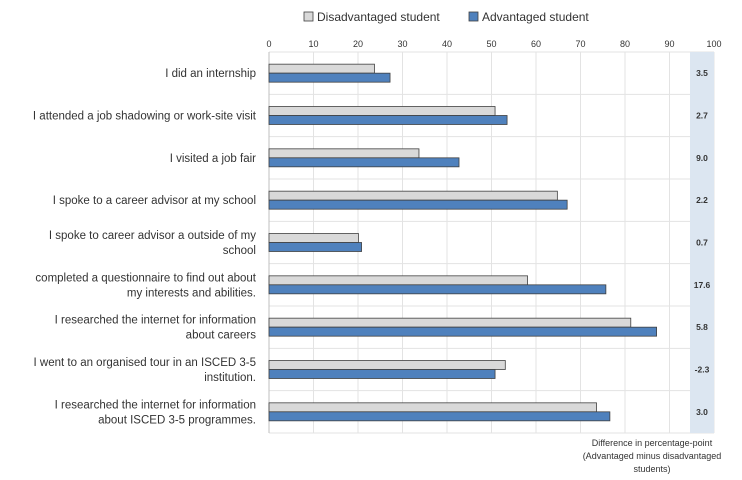 Image resolution: width=742 pixels, height=480 pixels. I want to click on x-tick-label: 20, so click(358, 44).